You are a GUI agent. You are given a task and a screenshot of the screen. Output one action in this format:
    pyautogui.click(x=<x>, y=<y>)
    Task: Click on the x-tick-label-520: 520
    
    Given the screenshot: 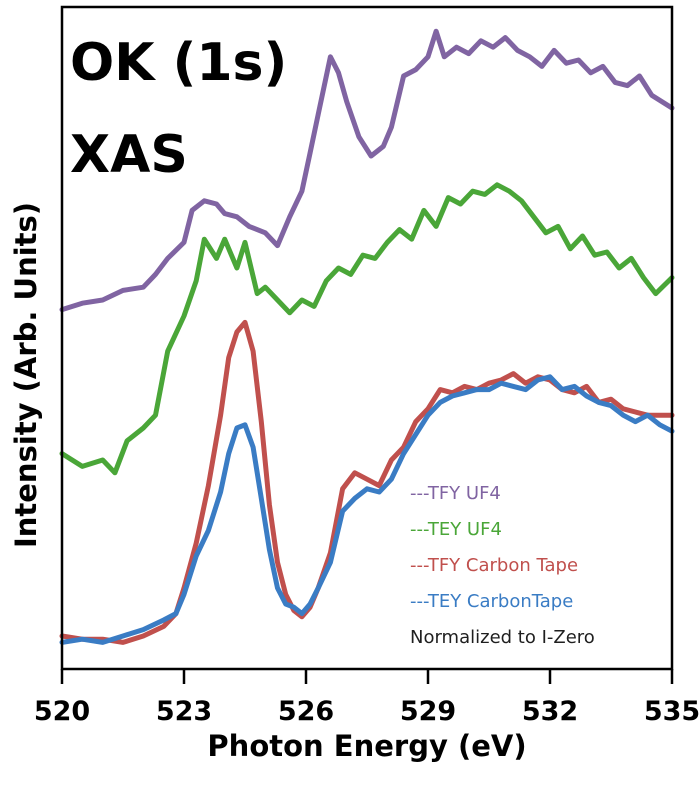 What is the action you would take?
    pyautogui.click(x=62, y=711)
    